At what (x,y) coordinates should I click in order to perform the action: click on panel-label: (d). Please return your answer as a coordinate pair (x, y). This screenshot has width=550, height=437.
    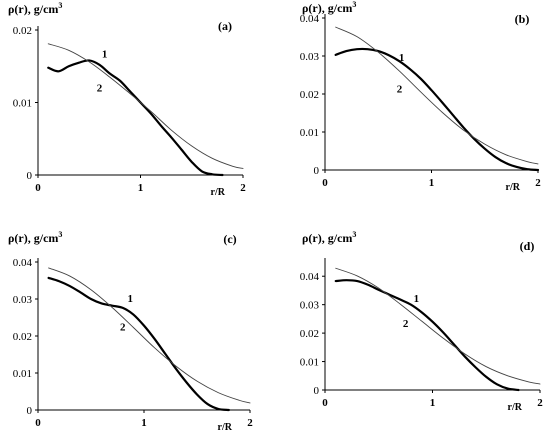
    Looking at the image, I should click on (527, 246).